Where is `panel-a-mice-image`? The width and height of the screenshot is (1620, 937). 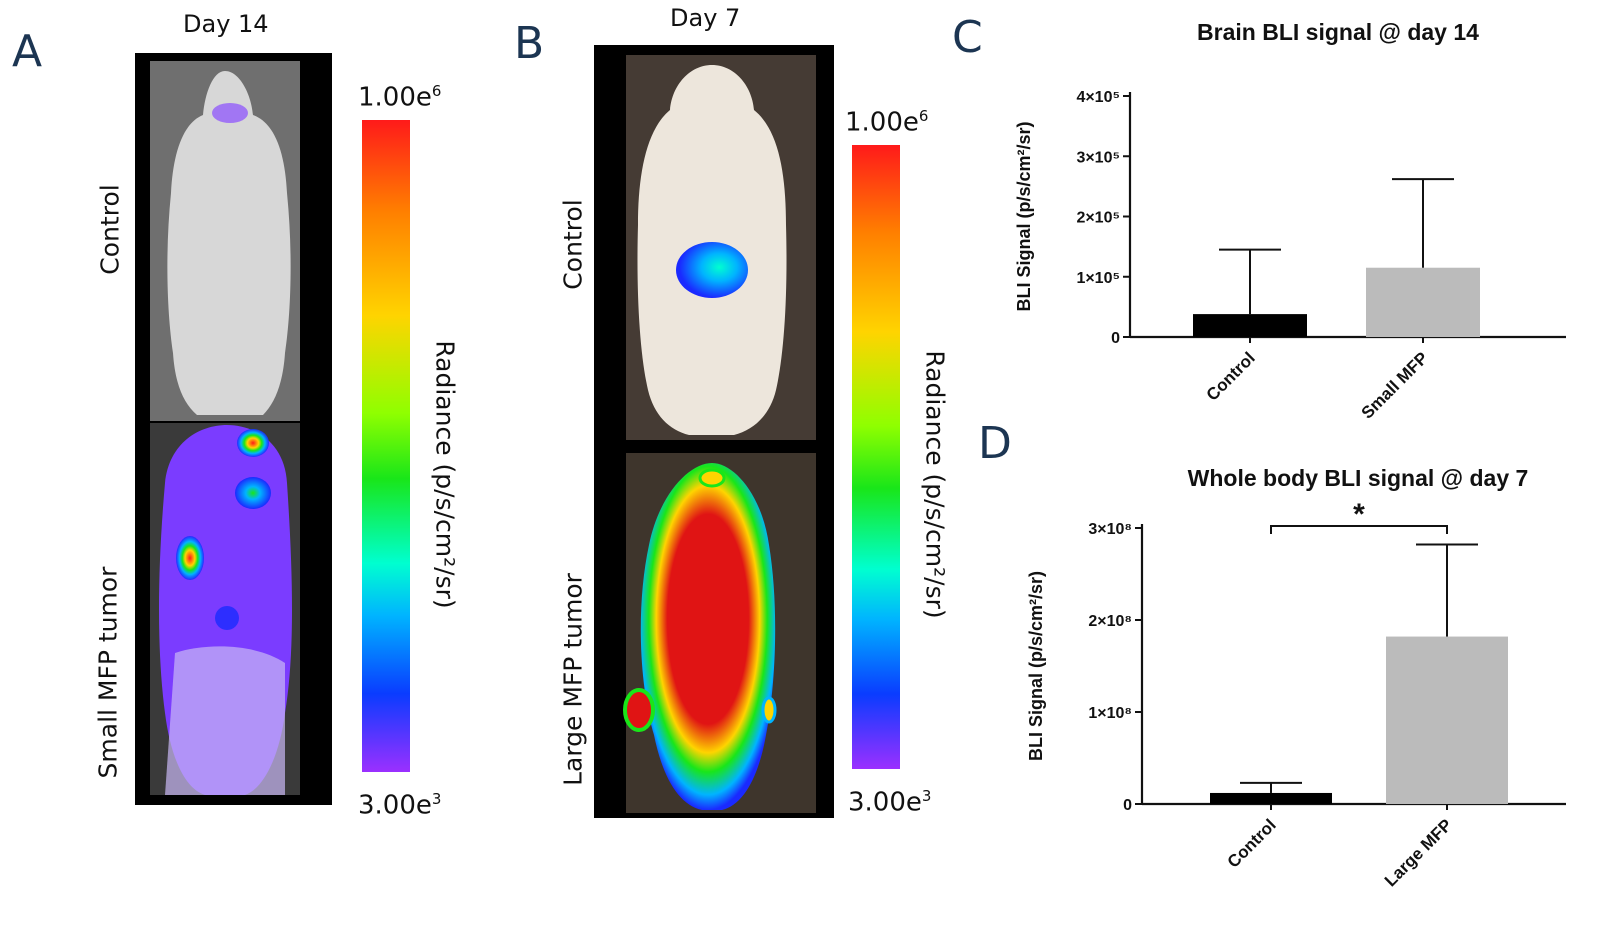 panel-a-mice-image is located at coordinates (233, 429).